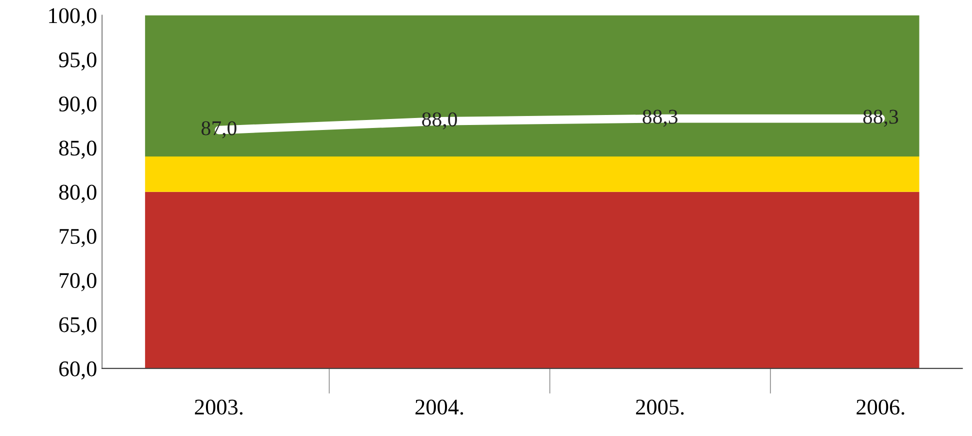 This screenshot has width=972, height=436. What do you see at coordinates (660, 407) in the screenshot?
I see `x-tick-label: 2005.` at bounding box center [660, 407].